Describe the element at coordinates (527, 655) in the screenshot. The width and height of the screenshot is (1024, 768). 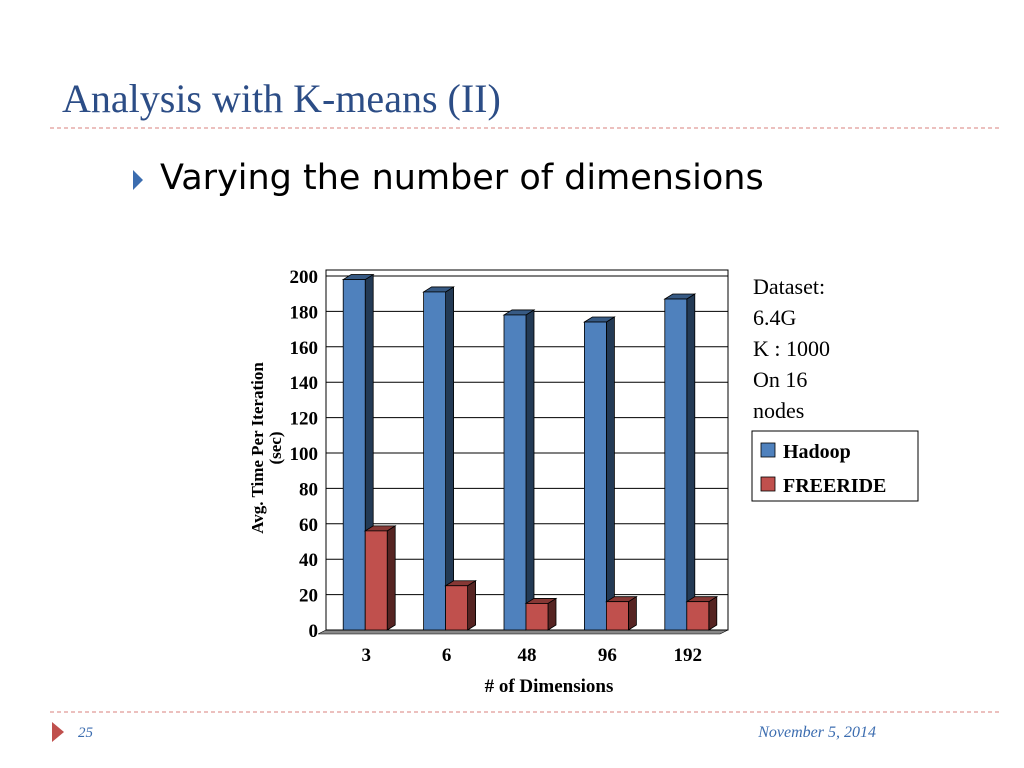
I see `x-tick-label: 48` at that location.